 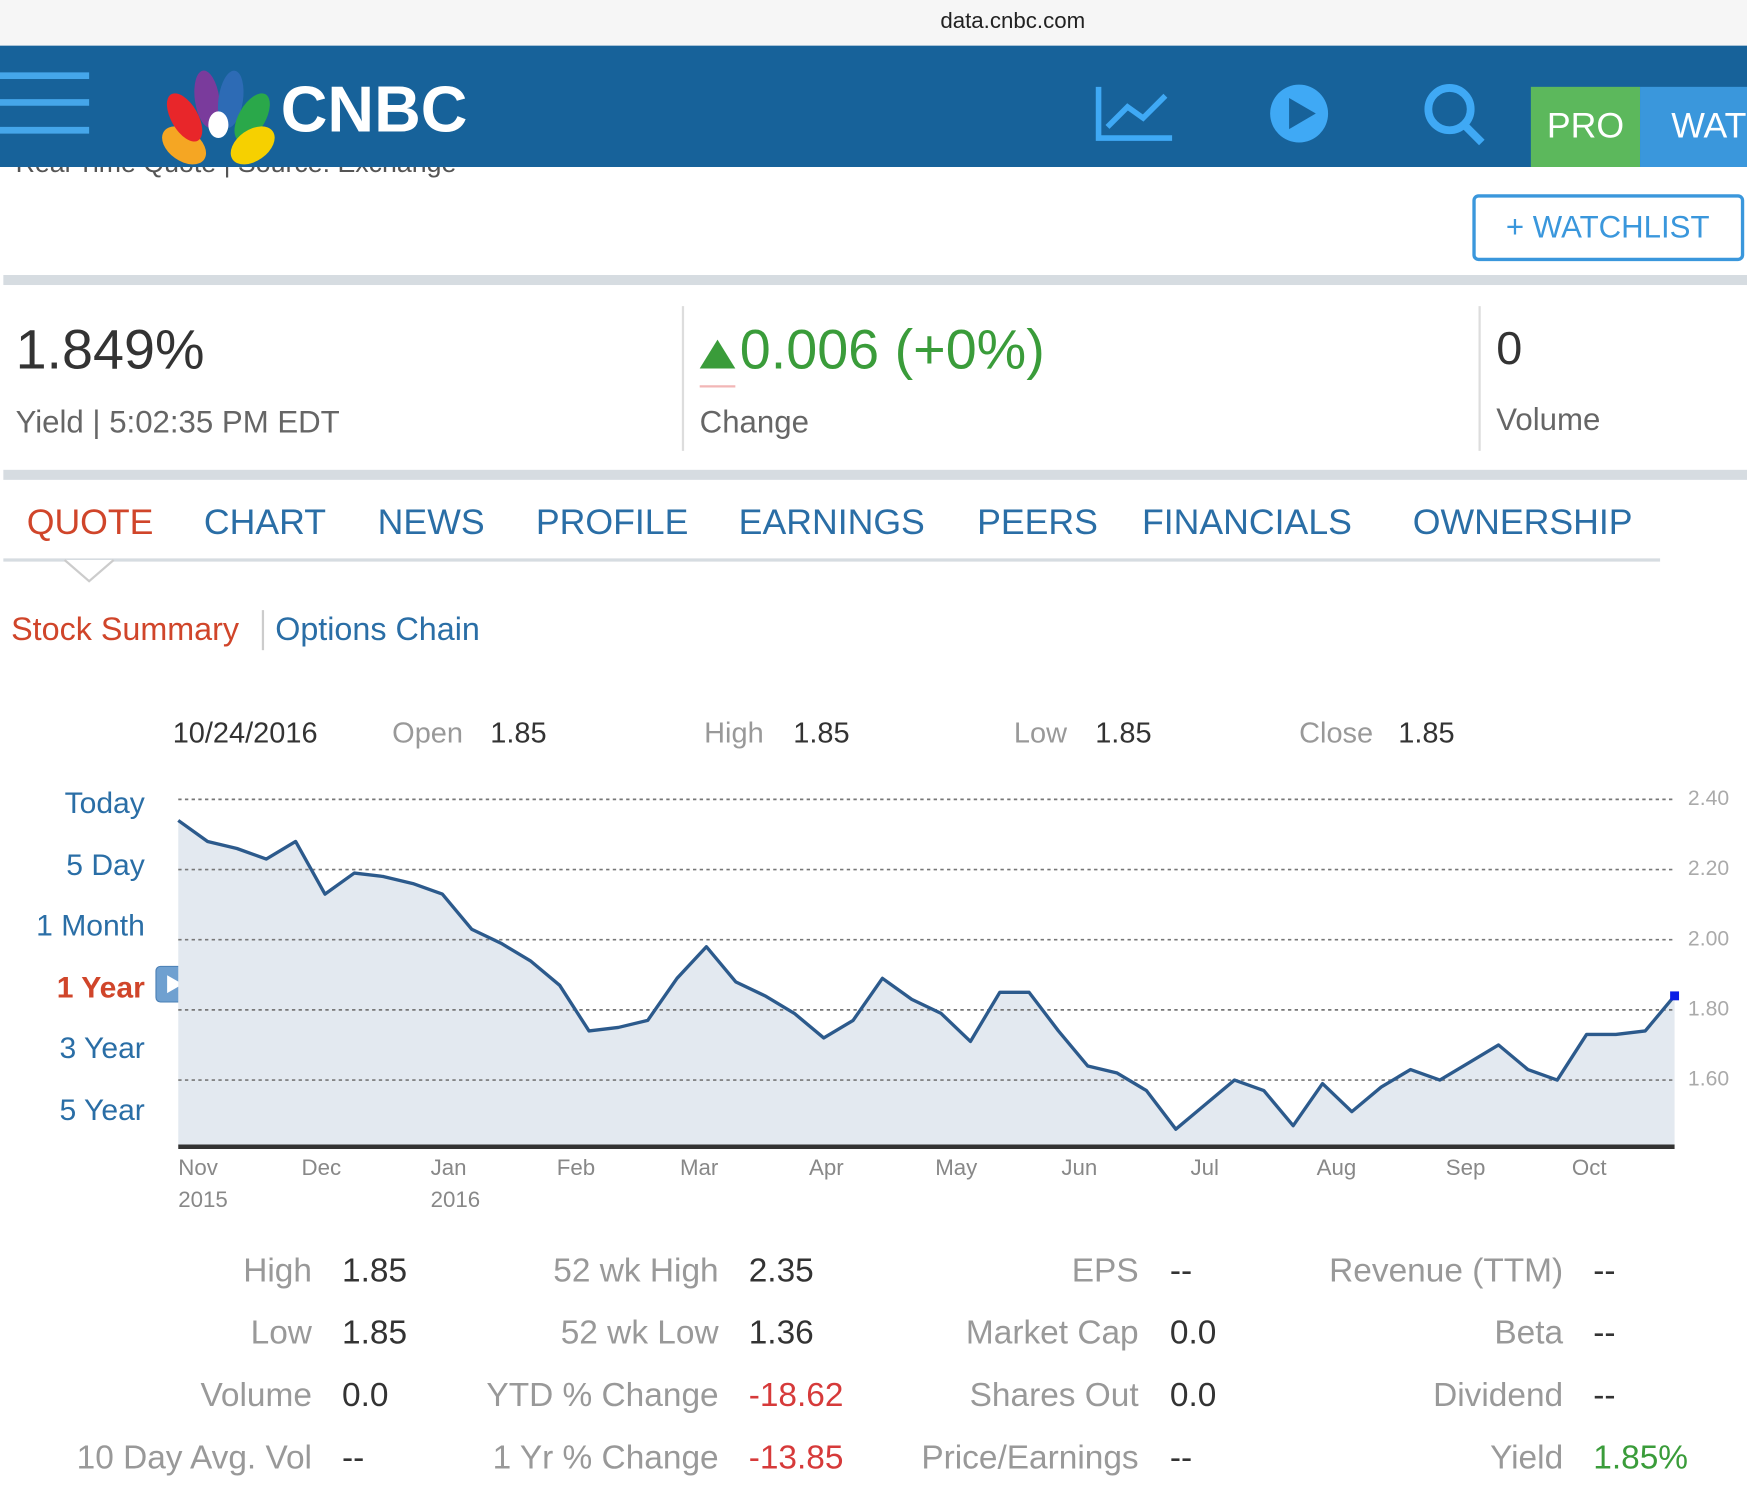 I want to click on x-tick-label: Nov, so click(x=198, y=1167).